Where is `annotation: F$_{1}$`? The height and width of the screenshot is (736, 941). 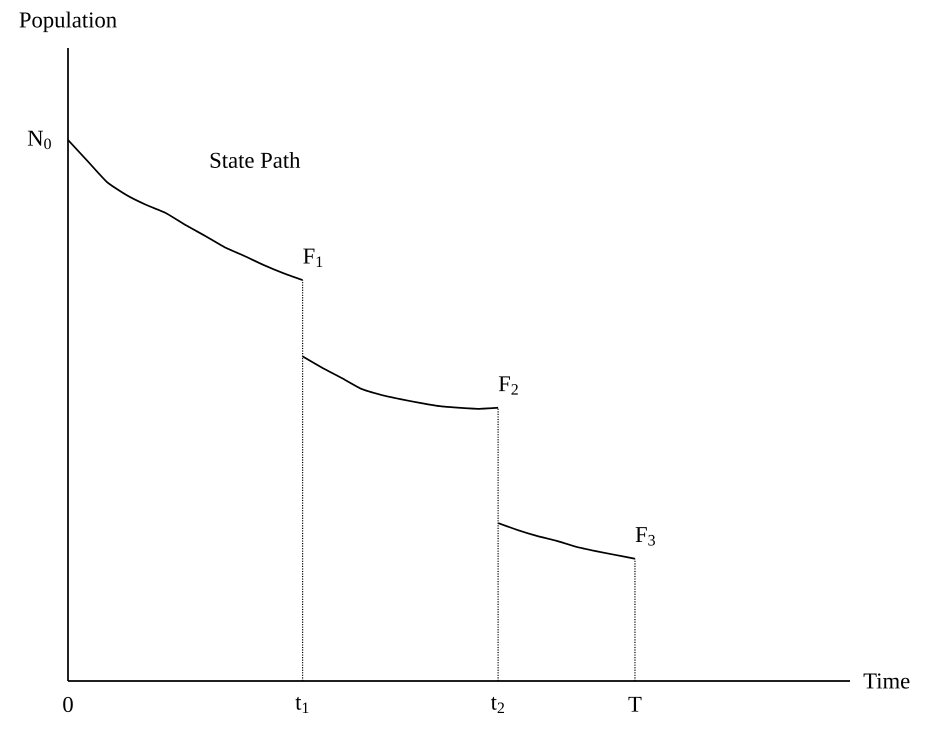
annotation: F$_{1}$ is located at coordinates (312, 257).